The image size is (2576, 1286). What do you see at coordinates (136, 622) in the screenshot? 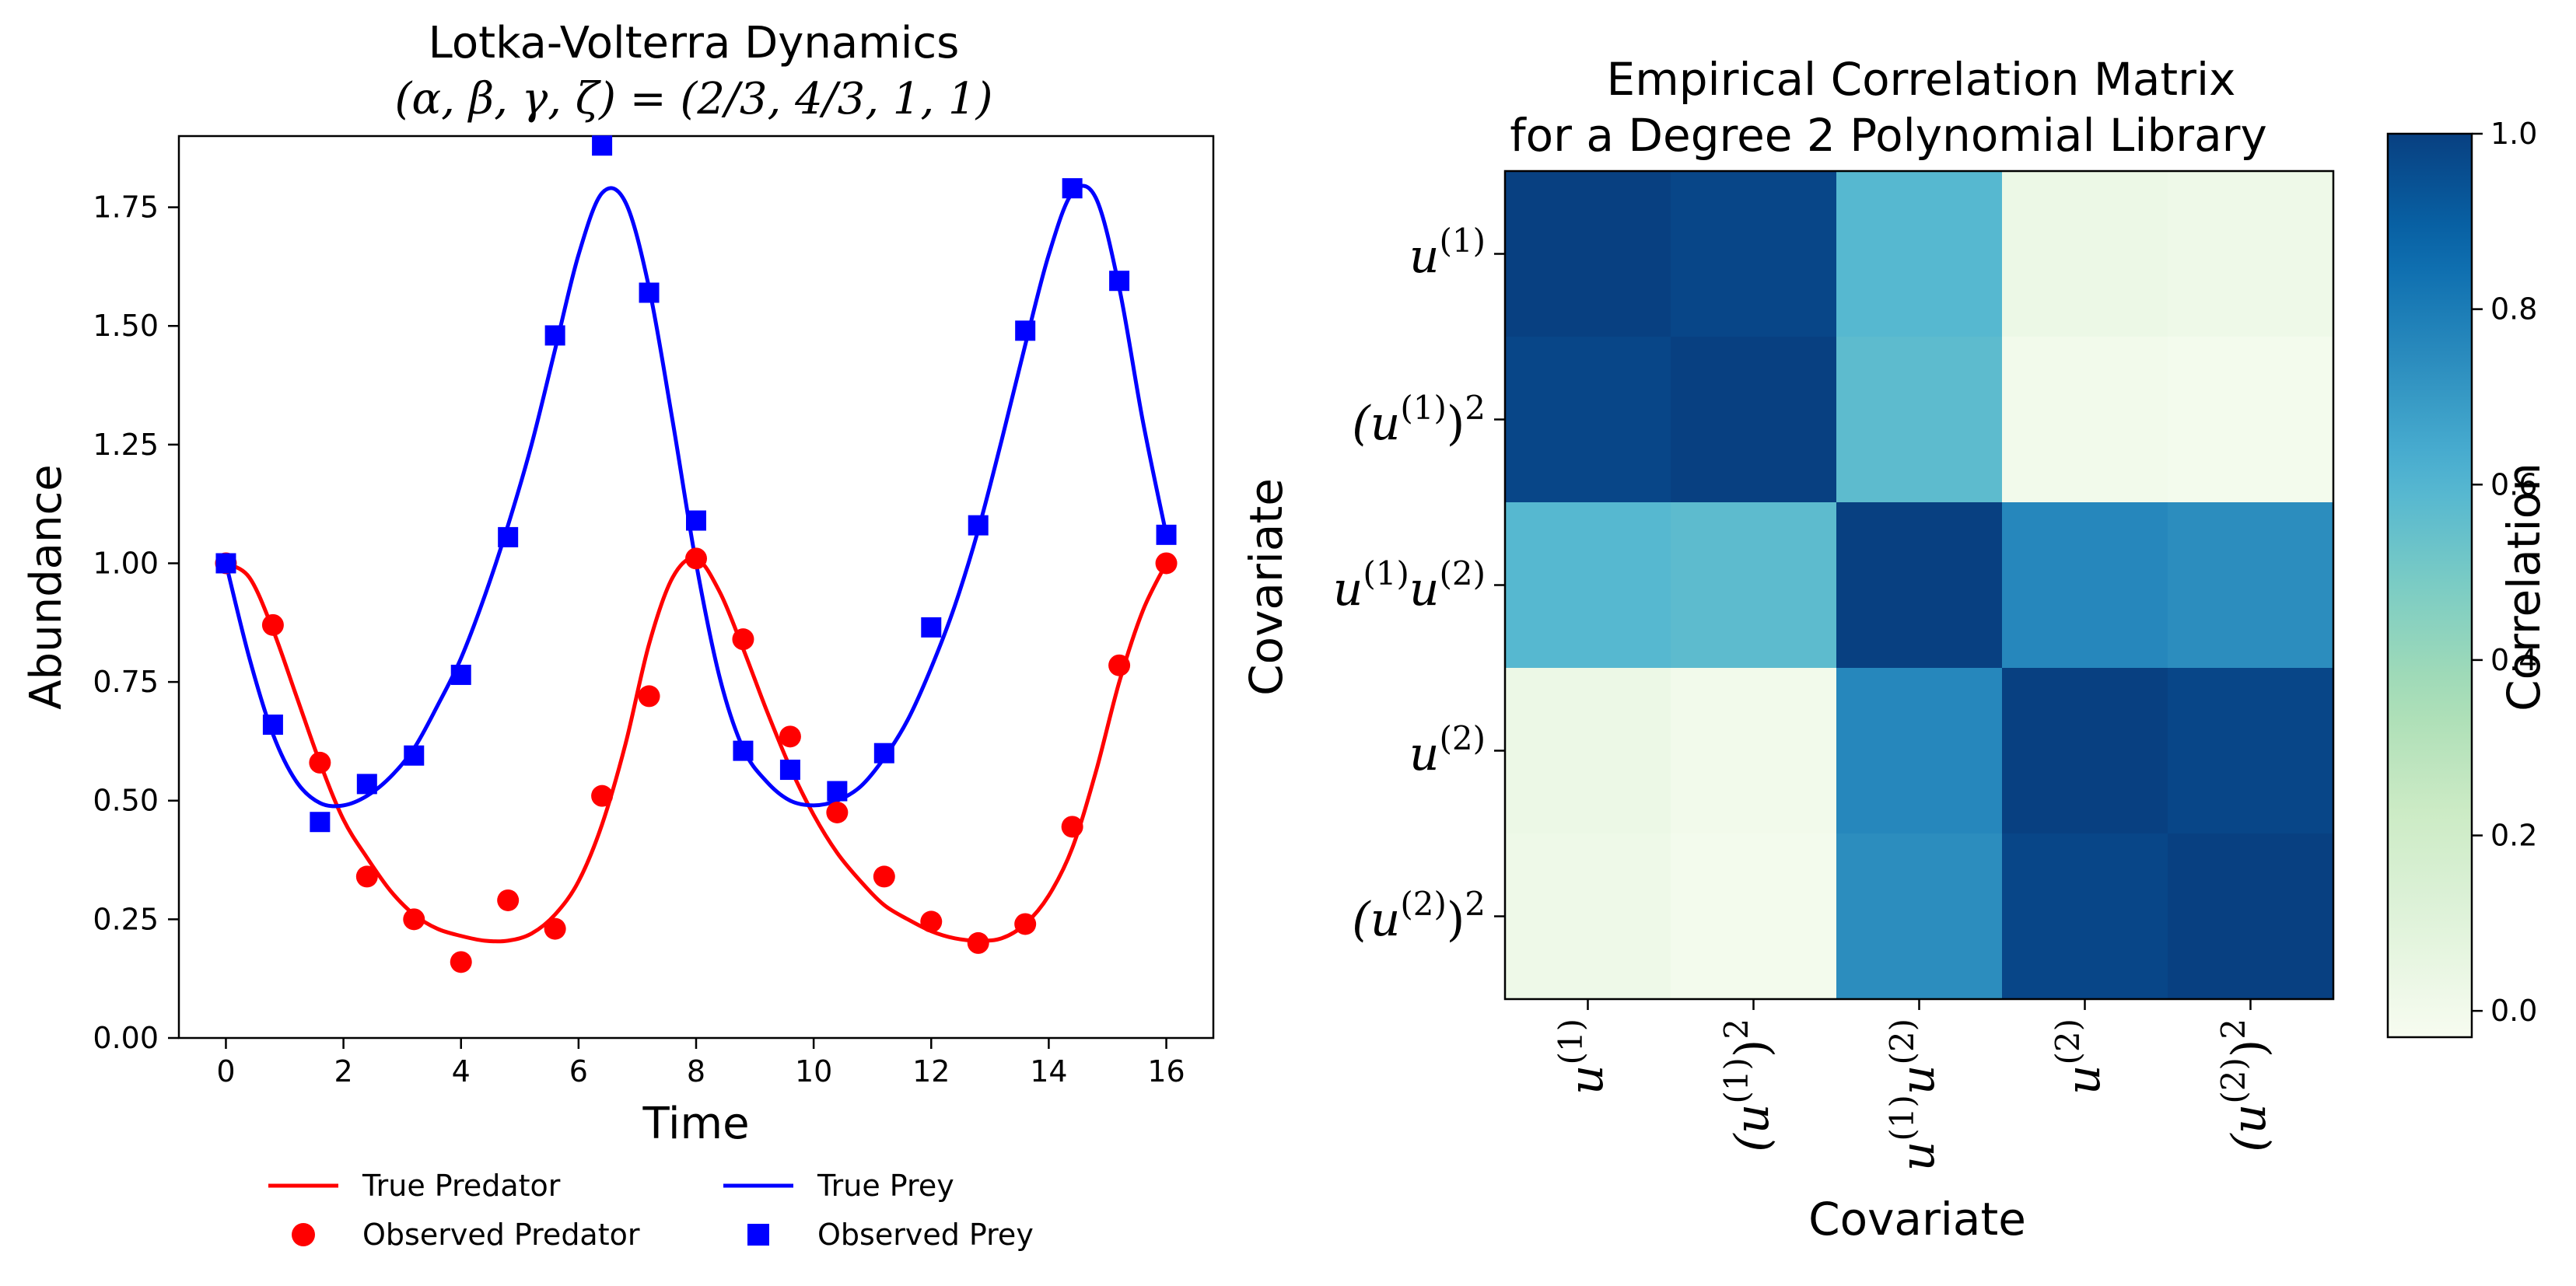
I see `lv-y-ticks: 0.00 0.25 0.50 0.75 1.00 1.25 1.50 1.75` at bounding box center [136, 622].